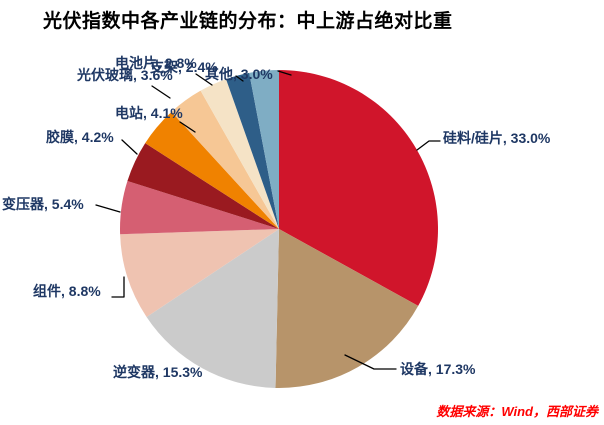  I want to click on slice-label-inverter: 逆变器, 15.3%, so click(158, 372).